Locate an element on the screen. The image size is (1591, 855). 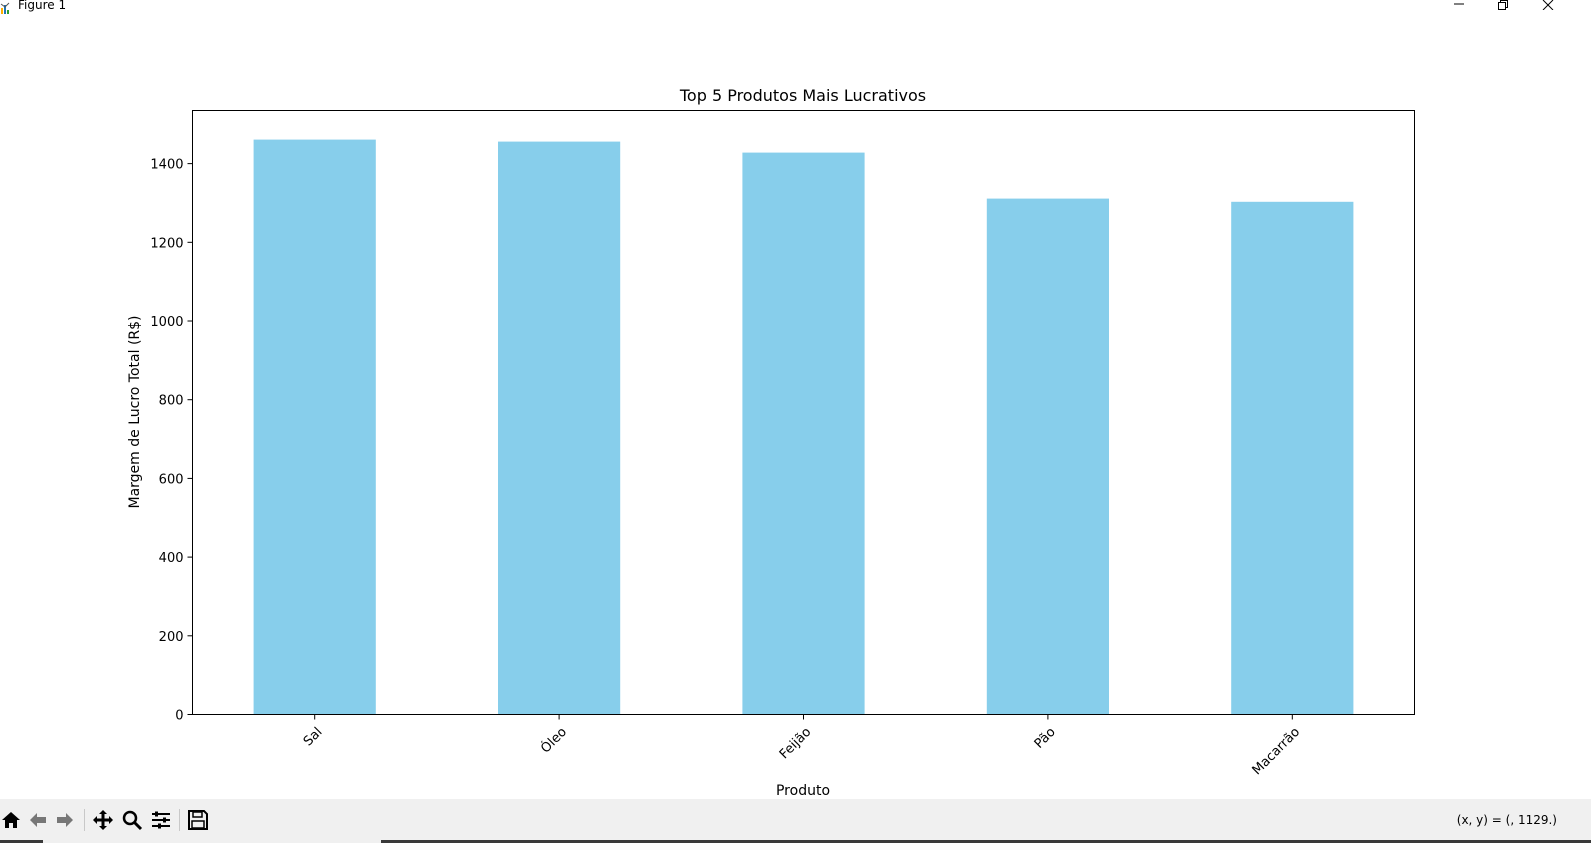
back-button is located at coordinates (38, 820).